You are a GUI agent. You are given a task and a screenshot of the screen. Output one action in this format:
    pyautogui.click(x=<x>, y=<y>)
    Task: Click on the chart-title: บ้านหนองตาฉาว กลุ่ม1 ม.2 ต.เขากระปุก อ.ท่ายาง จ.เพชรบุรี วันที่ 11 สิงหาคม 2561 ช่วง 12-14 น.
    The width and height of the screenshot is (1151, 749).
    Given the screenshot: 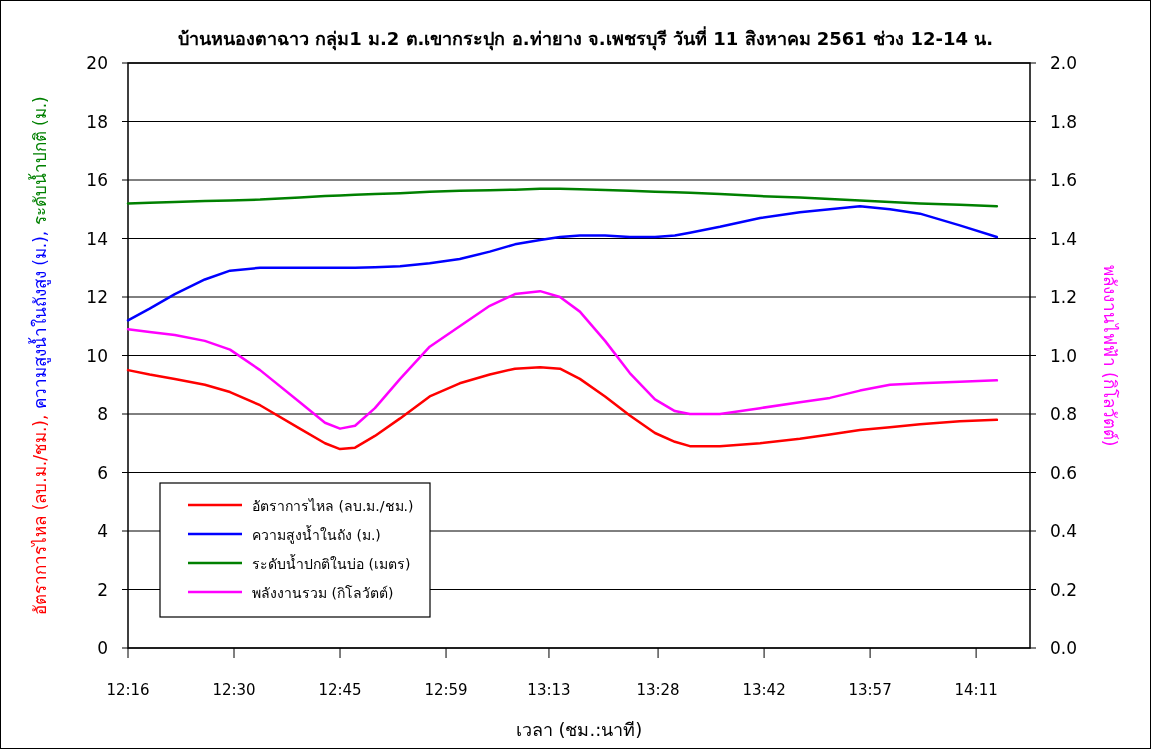 What is the action you would take?
    pyautogui.click(x=585, y=38)
    